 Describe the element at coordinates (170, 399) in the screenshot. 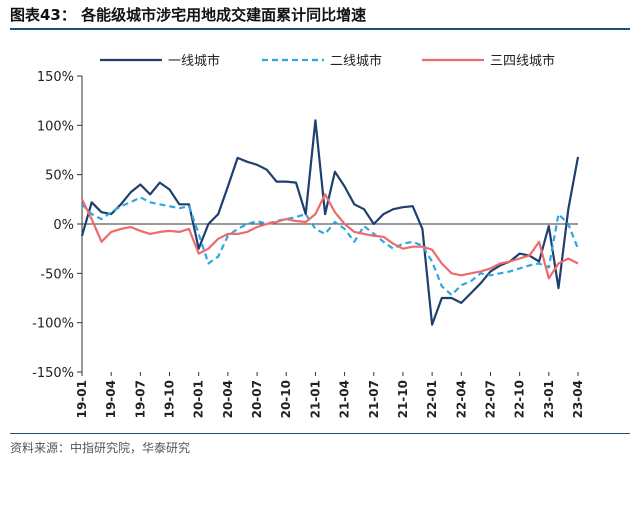

I see `x-tick-label: 19-10` at that location.